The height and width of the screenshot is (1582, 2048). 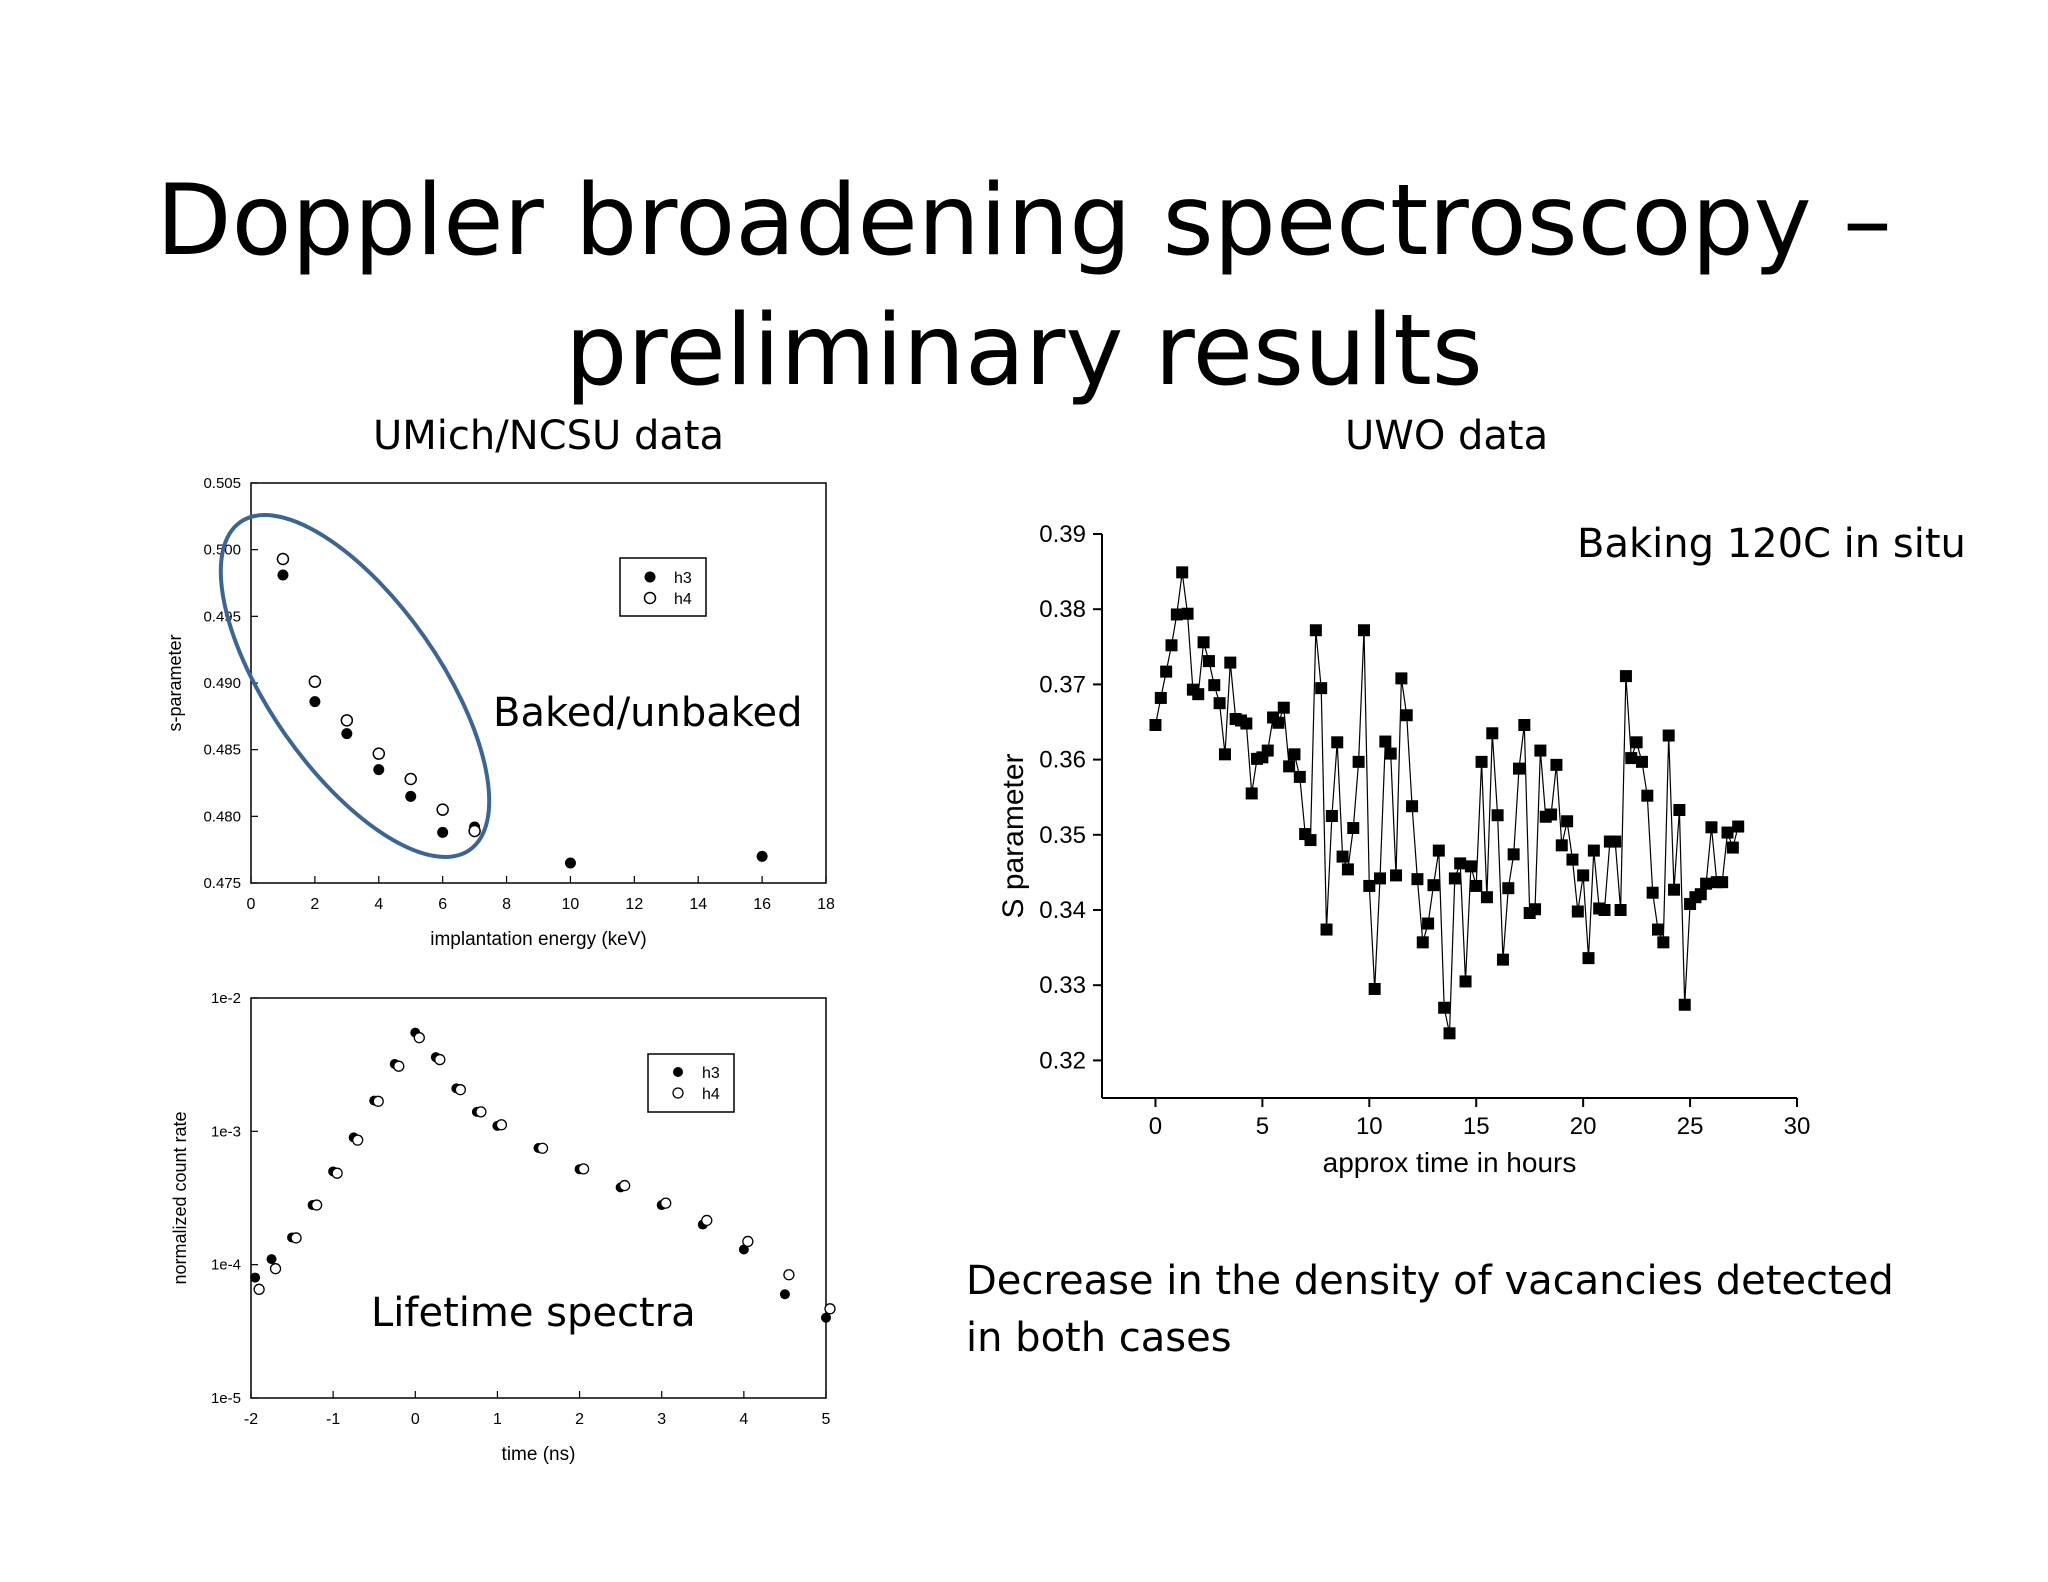 What do you see at coordinates (691, 1083) in the screenshot?
I see `legend-box` at bounding box center [691, 1083].